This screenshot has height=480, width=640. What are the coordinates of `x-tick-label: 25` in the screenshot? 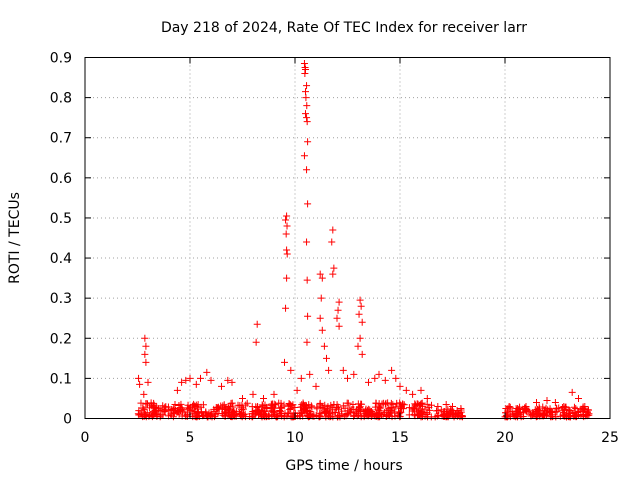 It's located at (610, 438).